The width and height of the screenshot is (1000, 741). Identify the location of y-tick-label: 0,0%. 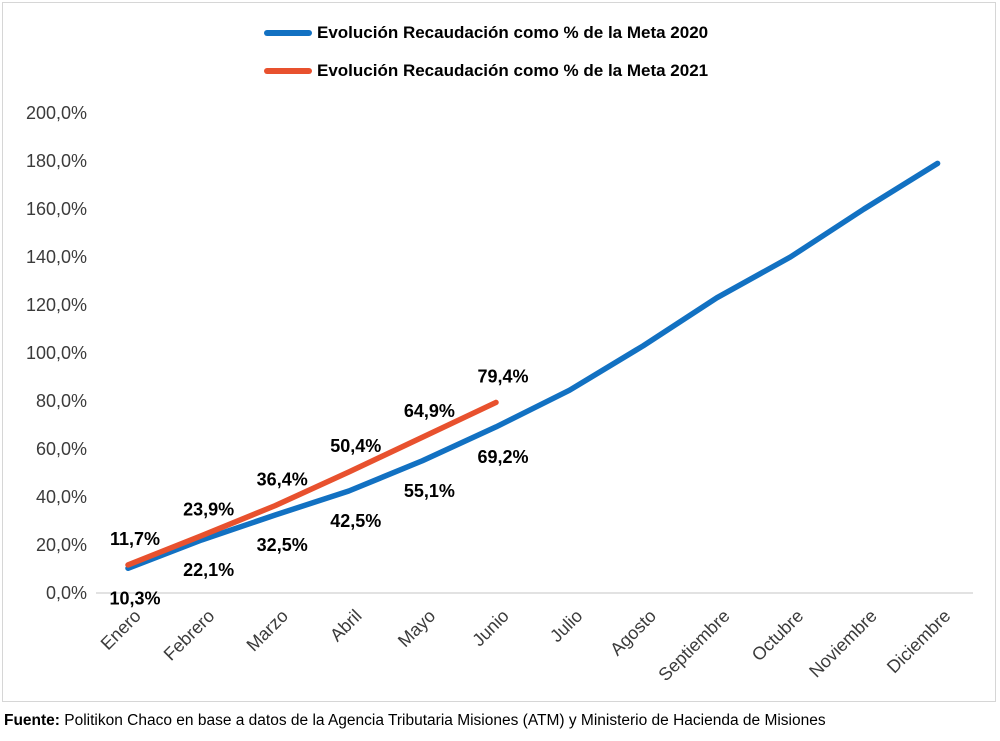
(66, 593).